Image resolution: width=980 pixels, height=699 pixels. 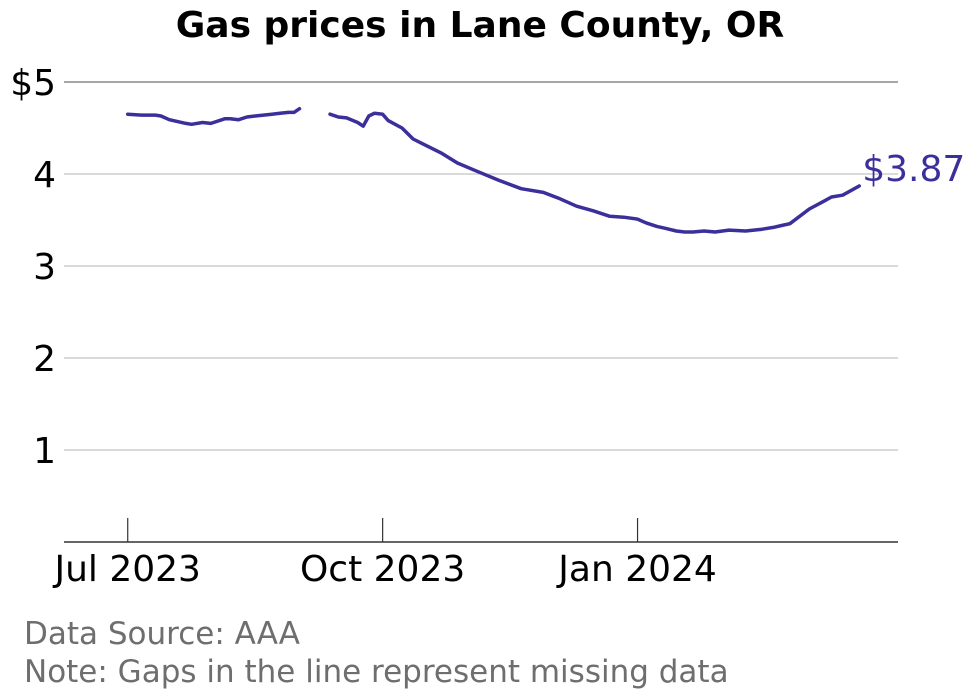 What do you see at coordinates (44, 267) in the screenshot?
I see `y-tick-label: 3` at bounding box center [44, 267].